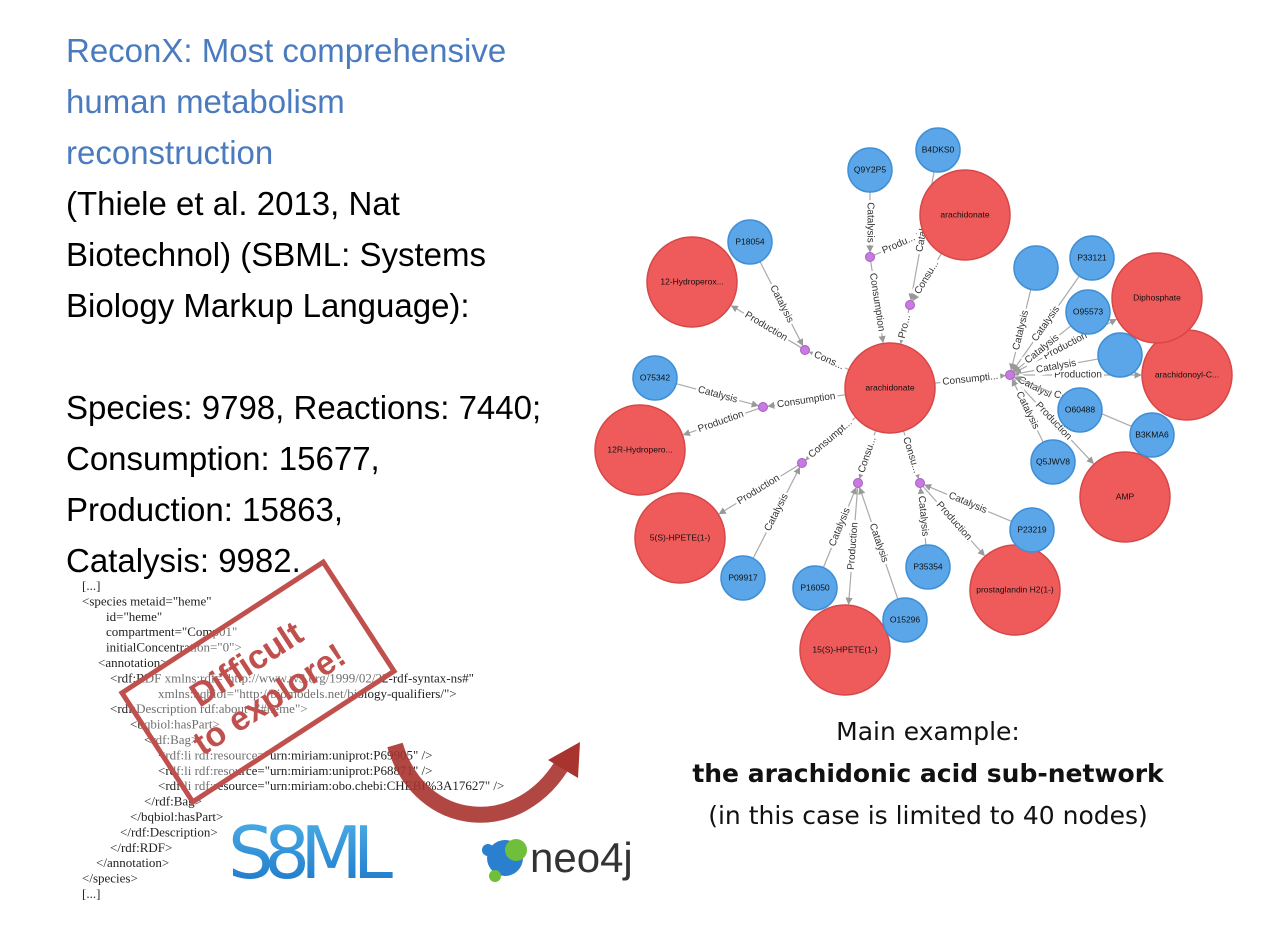 This screenshot has width=1267, height=950. What do you see at coordinates (134, 616) in the screenshot?
I see `xml-line: id="heme"` at bounding box center [134, 616].